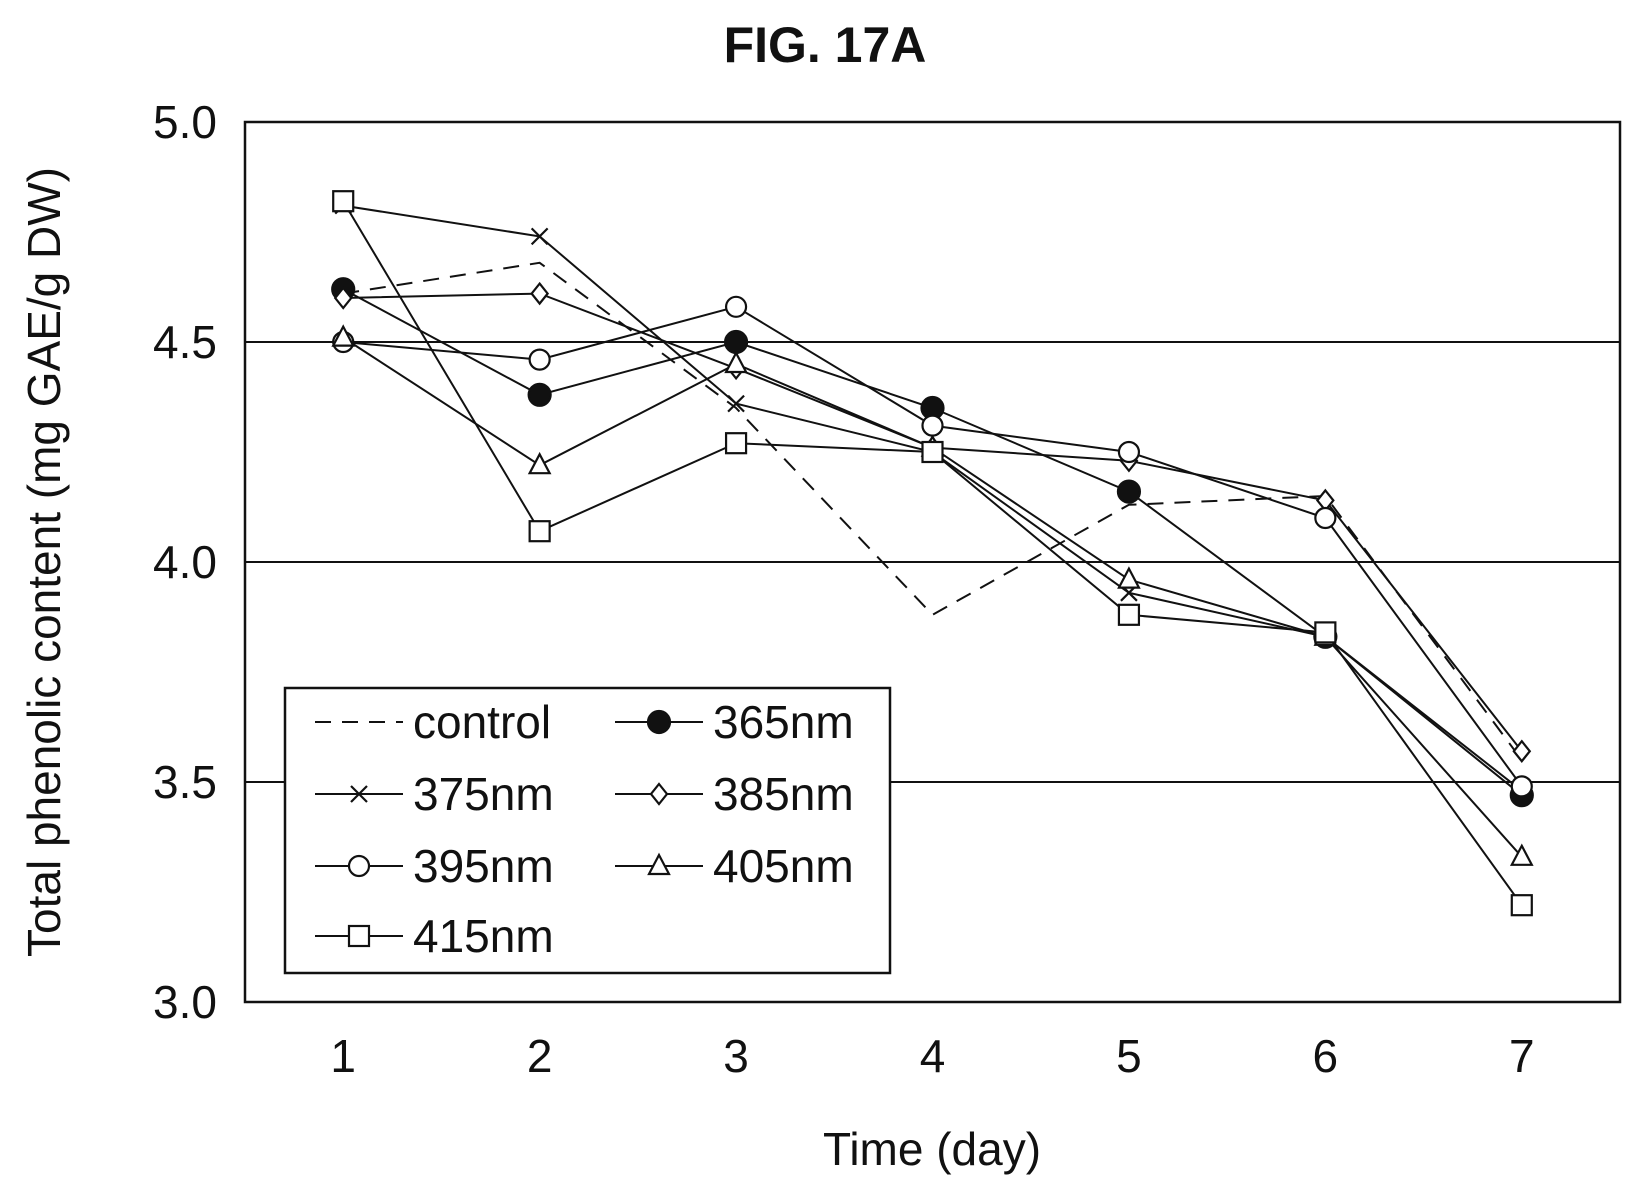  Describe the element at coordinates (185, 1002) in the screenshot. I see `y-tick-label: 3.0` at that location.